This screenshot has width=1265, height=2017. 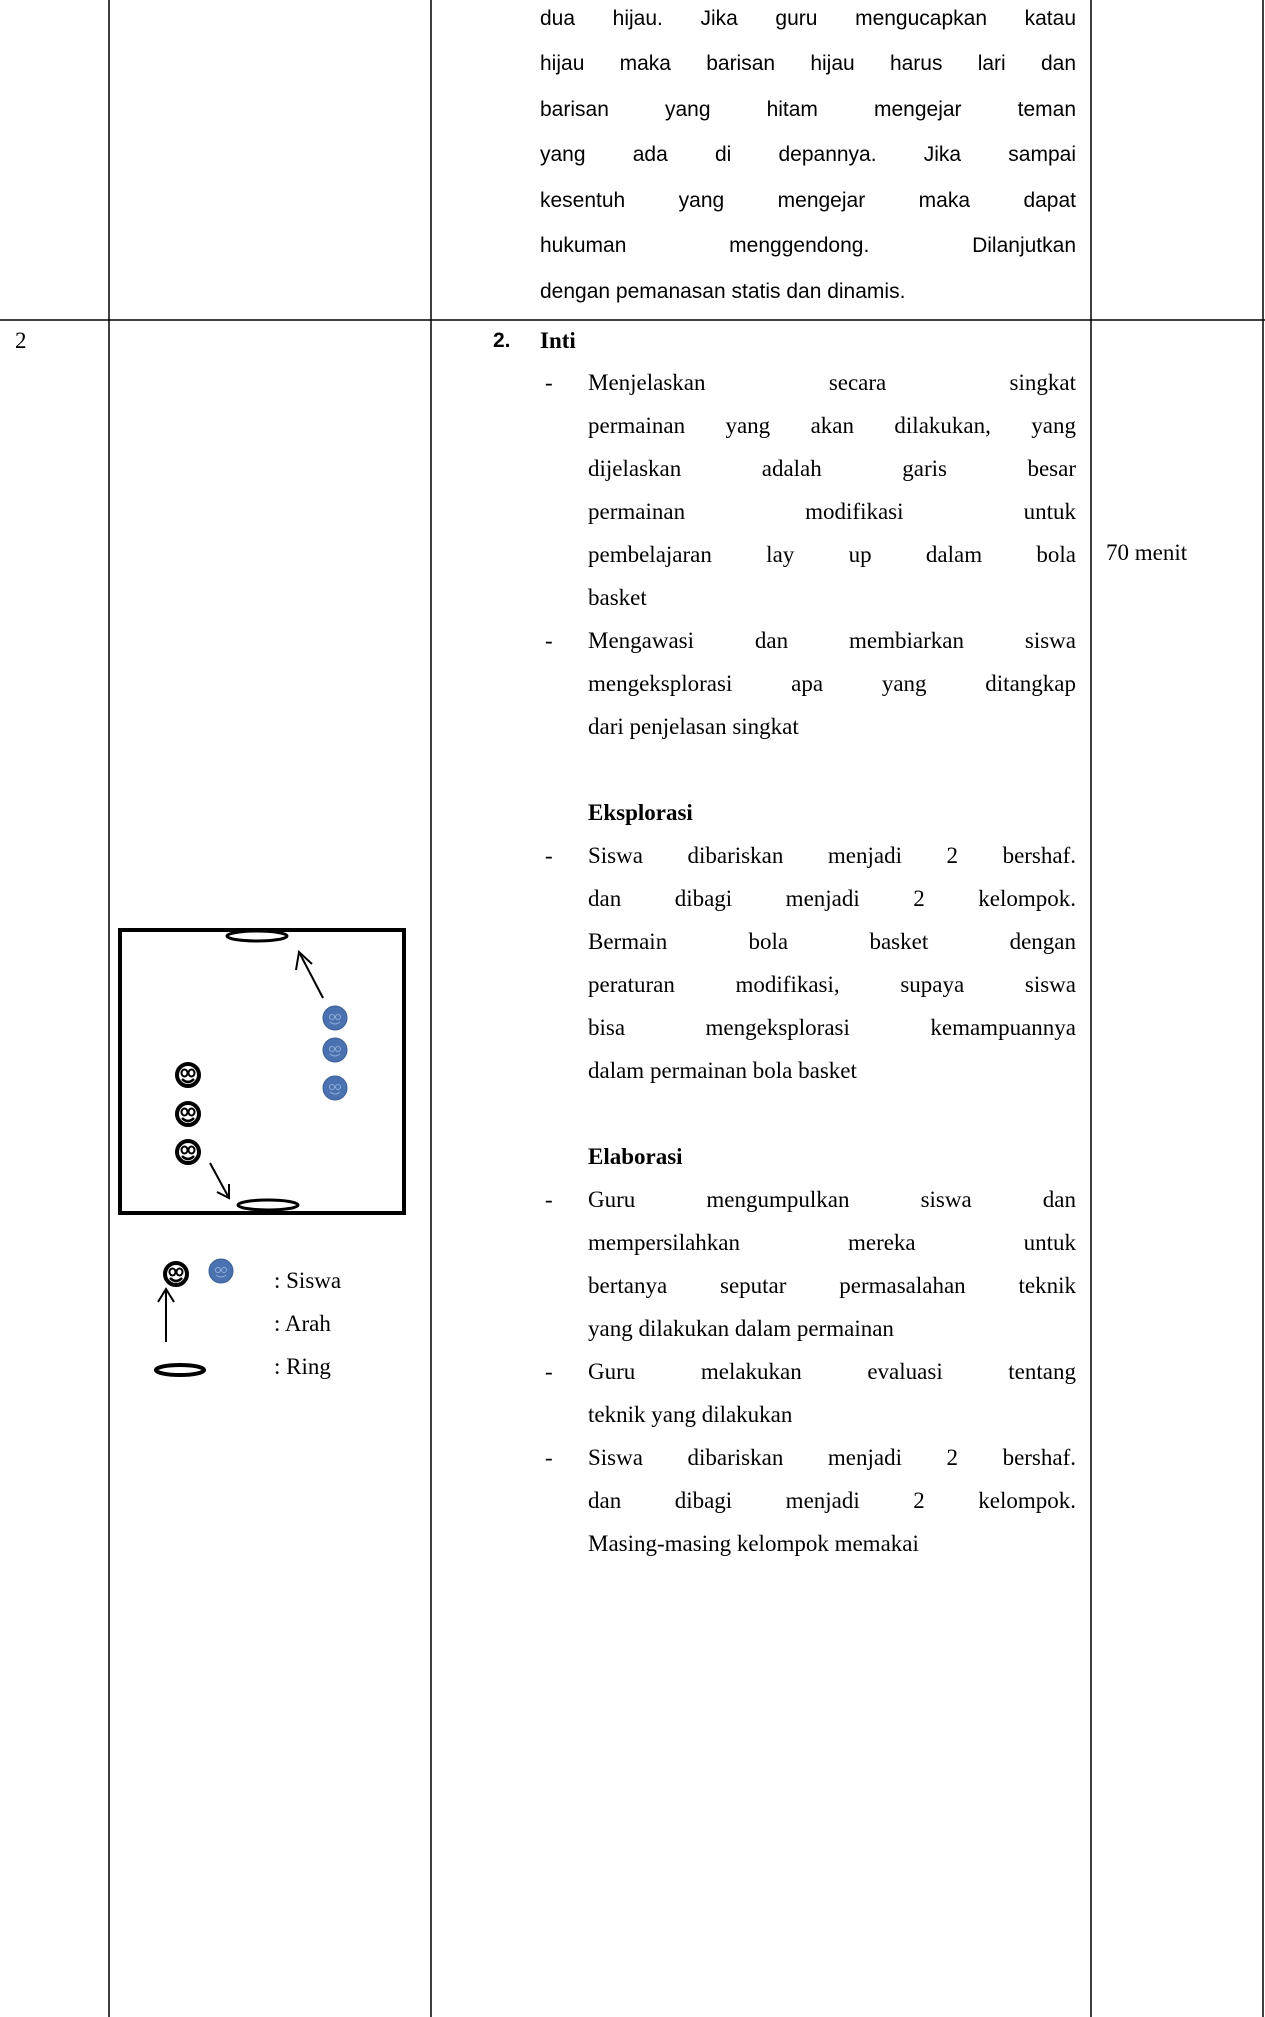 I want to click on court, so click(x=262, y=1071).